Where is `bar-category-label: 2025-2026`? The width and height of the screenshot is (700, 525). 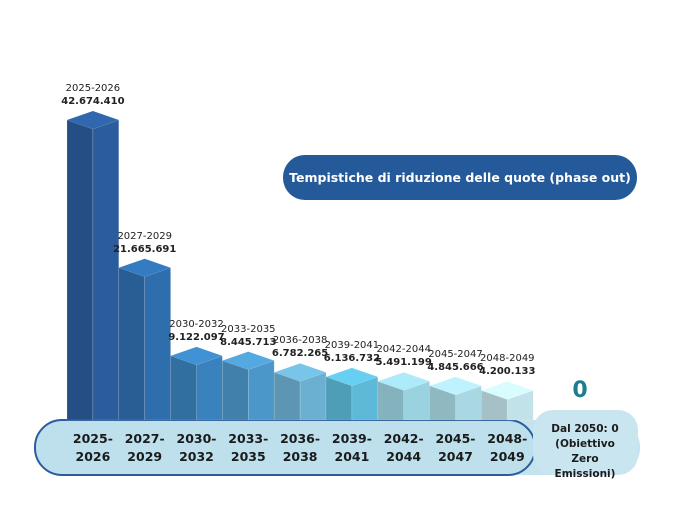
bar-category-label: 2025-2026 is located at coordinates (93, 88).